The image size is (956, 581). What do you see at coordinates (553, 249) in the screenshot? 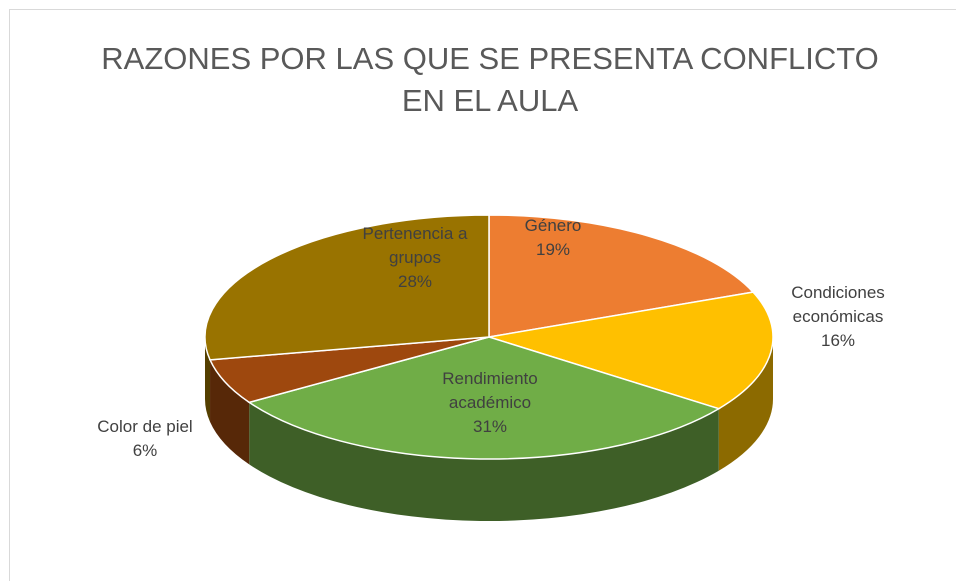
I see `value-label: 19%` at bounding box center [553, 249].